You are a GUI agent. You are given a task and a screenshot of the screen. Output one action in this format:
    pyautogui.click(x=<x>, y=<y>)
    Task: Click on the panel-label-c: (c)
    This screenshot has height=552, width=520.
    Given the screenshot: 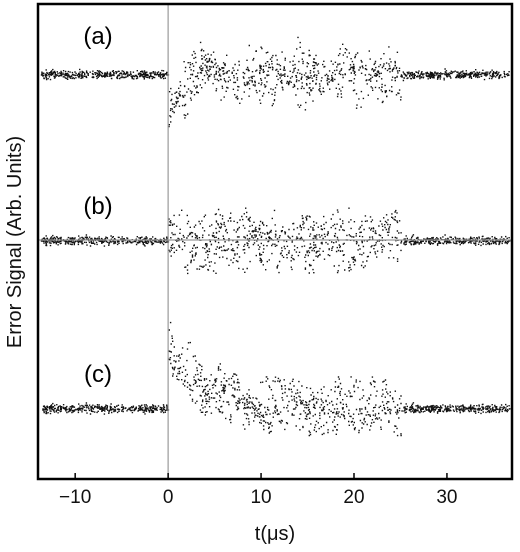 What is the action you would take?
    pyautogui.click(x=98, y=374)
    